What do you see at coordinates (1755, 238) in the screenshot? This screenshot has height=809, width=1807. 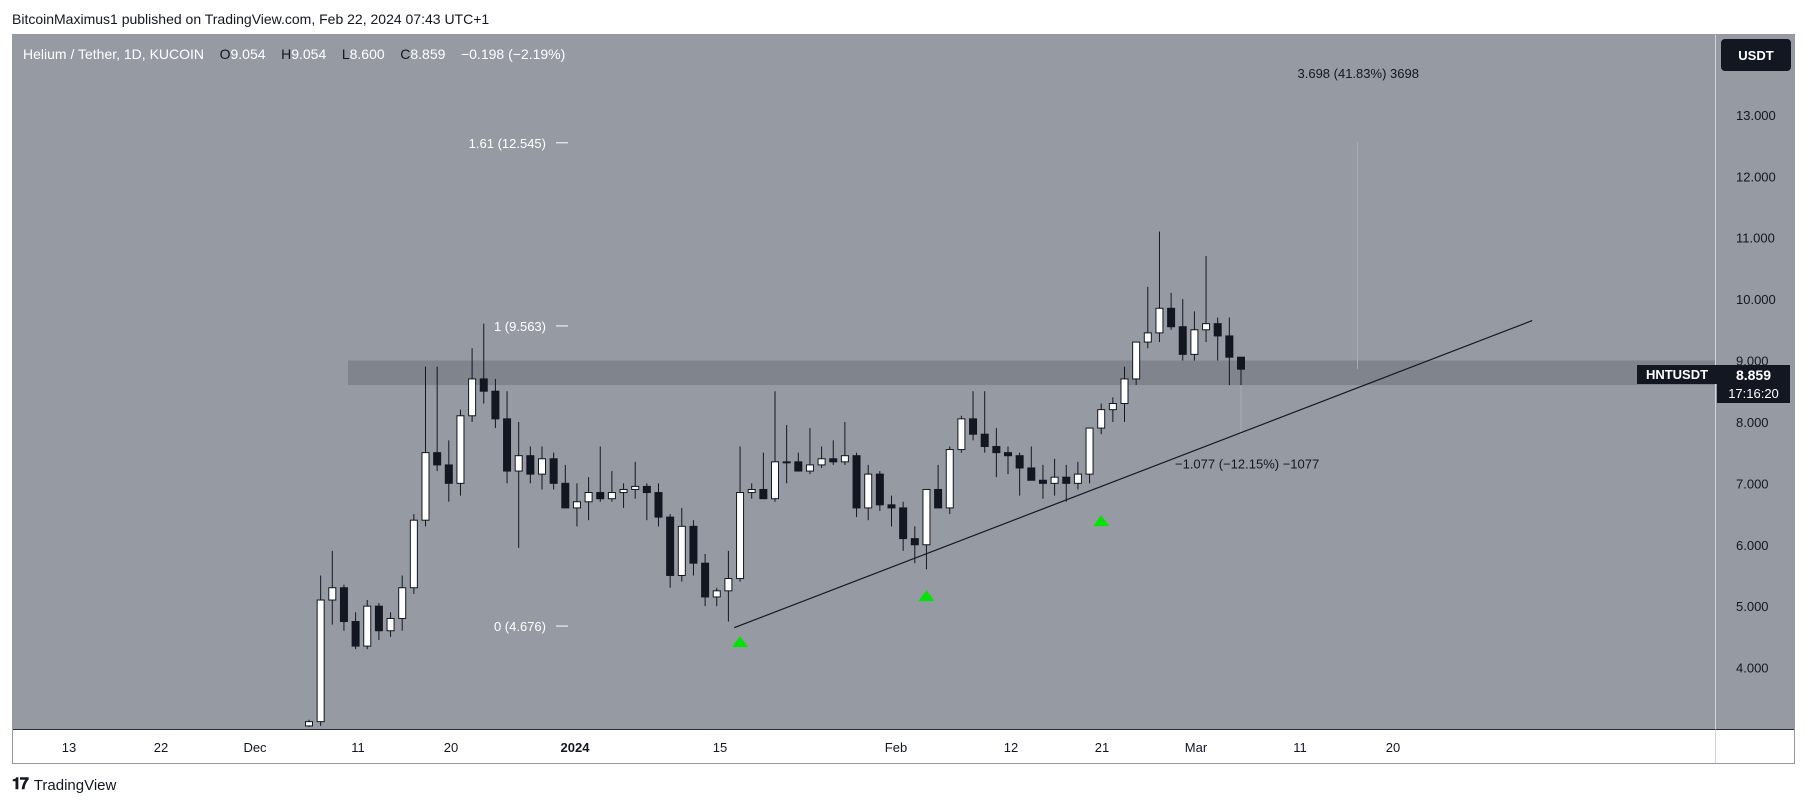 I see `price-tick-label: 11.000` at bounding box center [1755, 238].